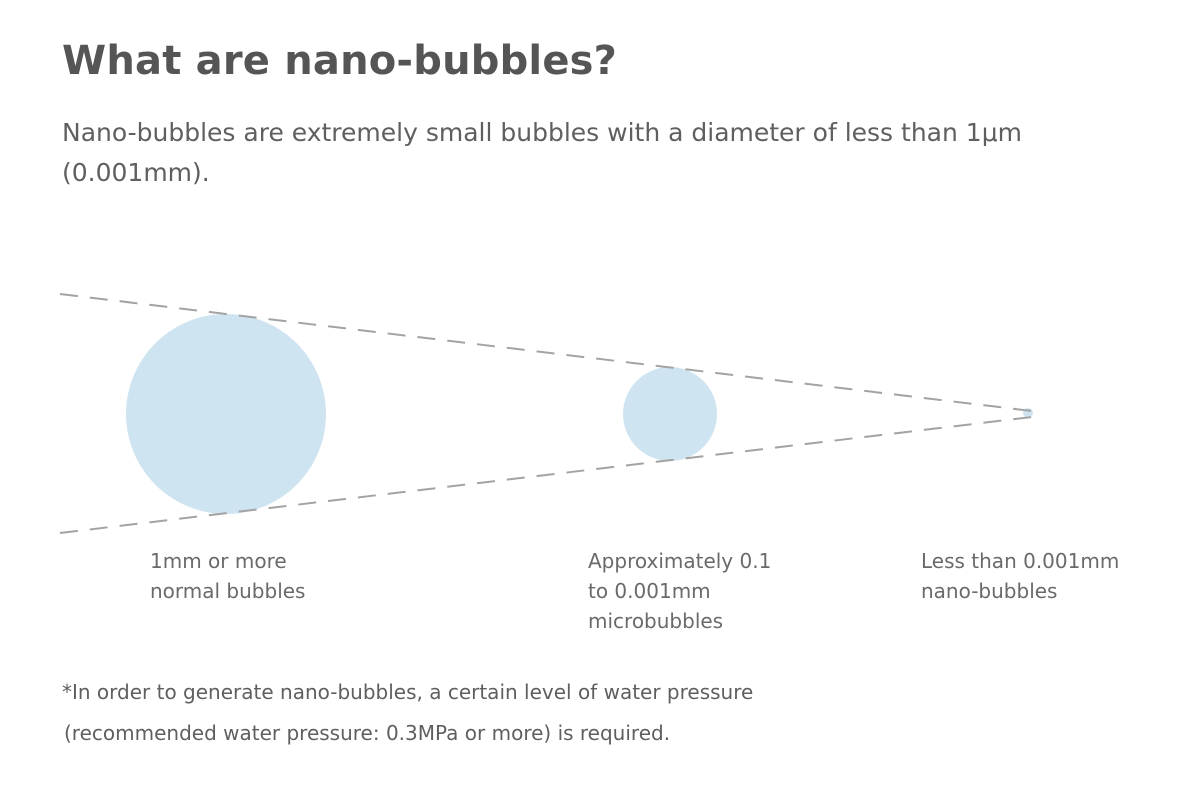 Image resolution: width=1200 pixels, height=795 pixels. I want to click on nano-bubble-label: Less than 0.001mm nano-bubbles, so click(1020, 576).